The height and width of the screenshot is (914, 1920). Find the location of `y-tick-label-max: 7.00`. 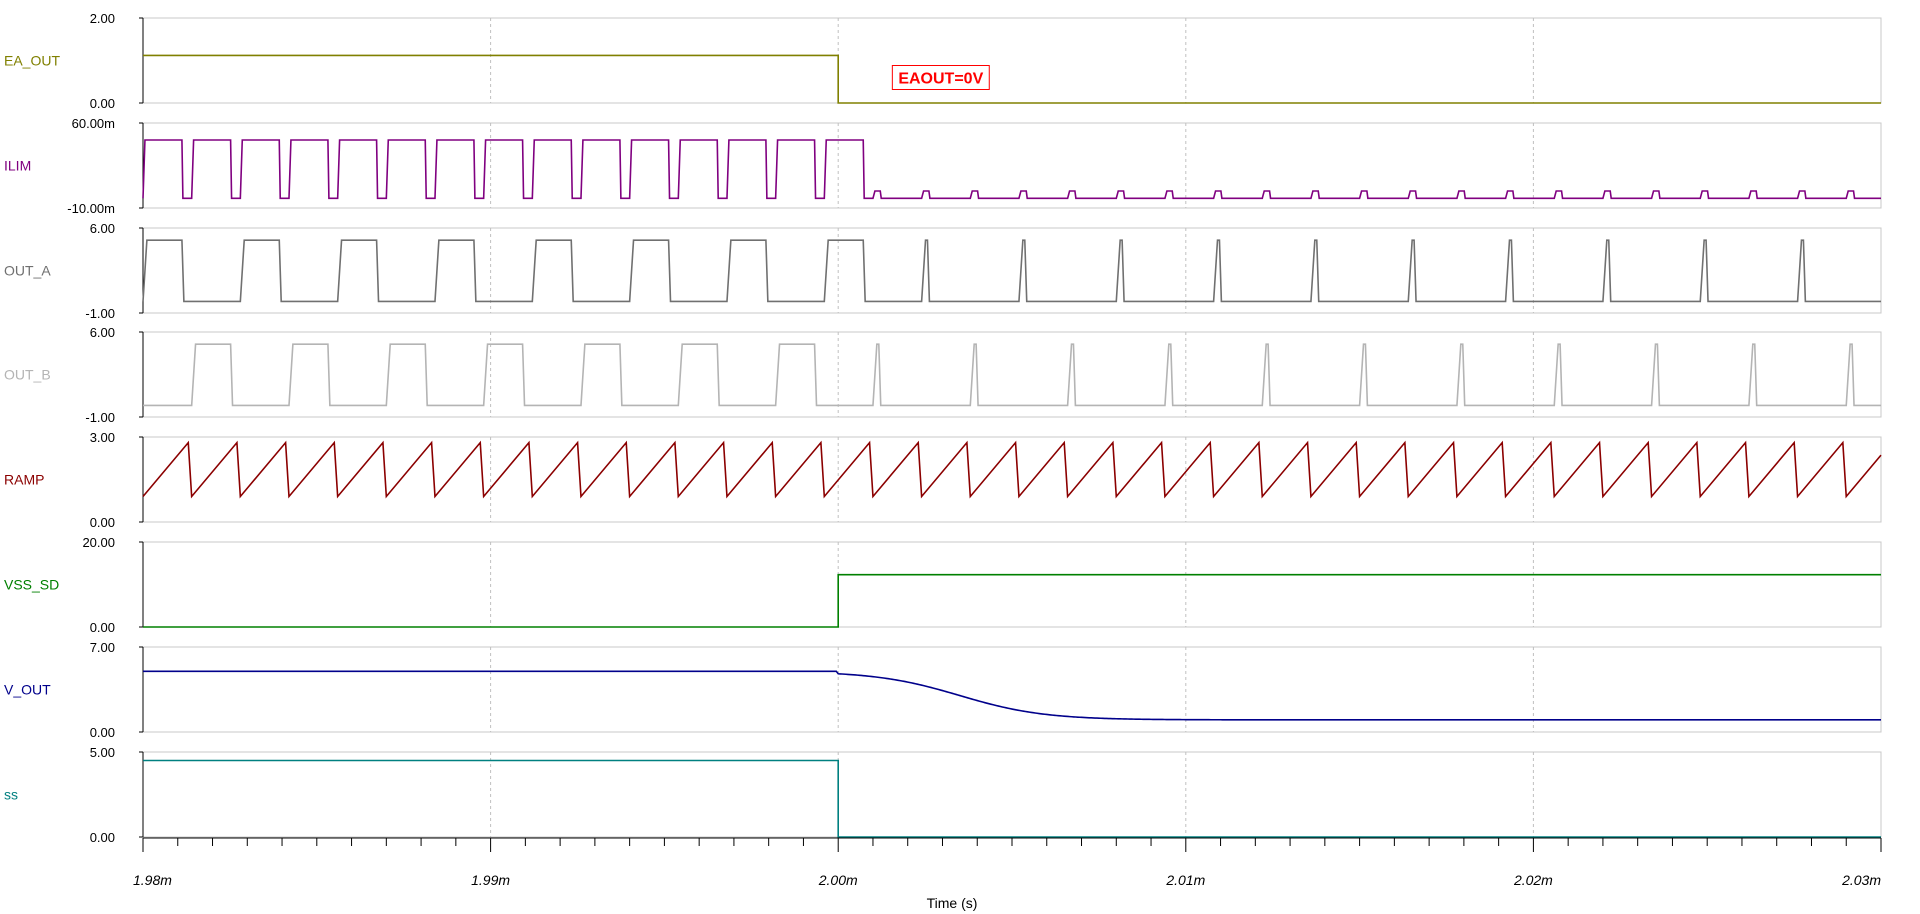

y-tick-label-max: 7.00 is located at coordinates (102, 647).